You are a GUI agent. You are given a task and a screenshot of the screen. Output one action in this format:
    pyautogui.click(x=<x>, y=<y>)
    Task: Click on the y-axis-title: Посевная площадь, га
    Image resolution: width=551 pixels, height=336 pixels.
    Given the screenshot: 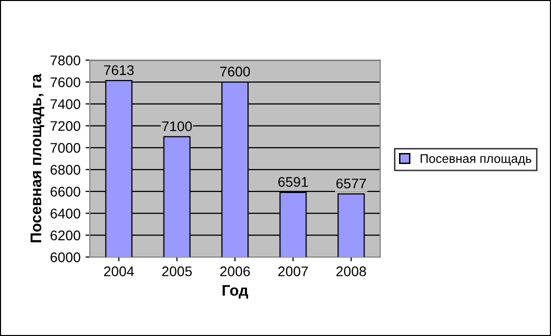 What is the action you would take?
    pyautogui.click(x=37, y=158)
    